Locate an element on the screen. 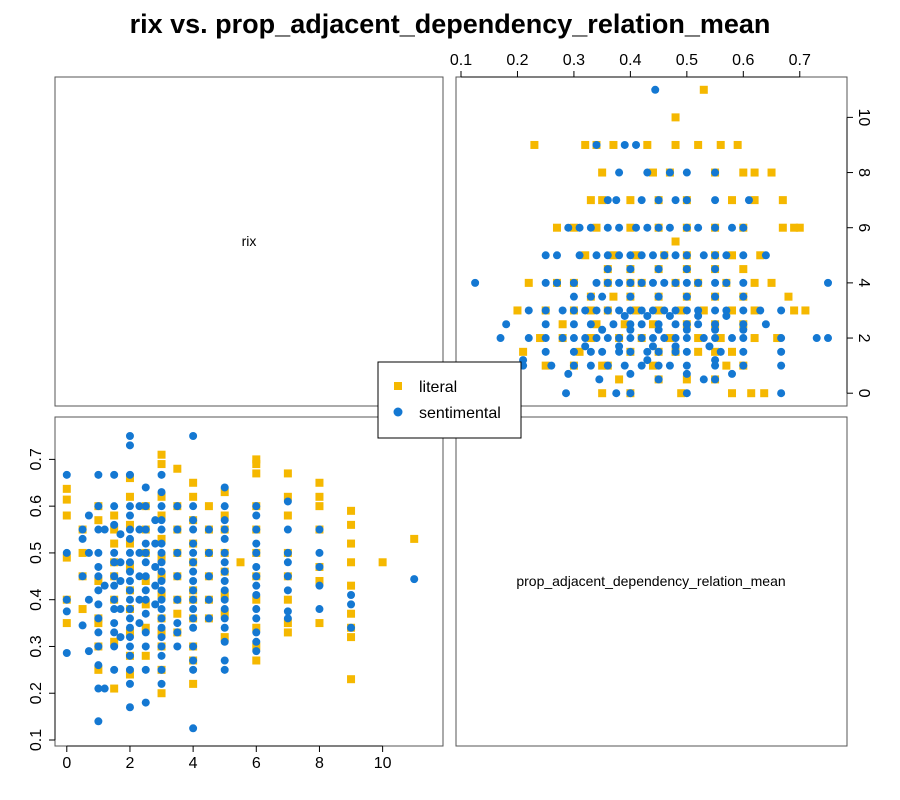 Image resolution: width=900 pixels, height=800 pixels. axis-bottom-tick-label: 10 is located at coordinates (383, 763).